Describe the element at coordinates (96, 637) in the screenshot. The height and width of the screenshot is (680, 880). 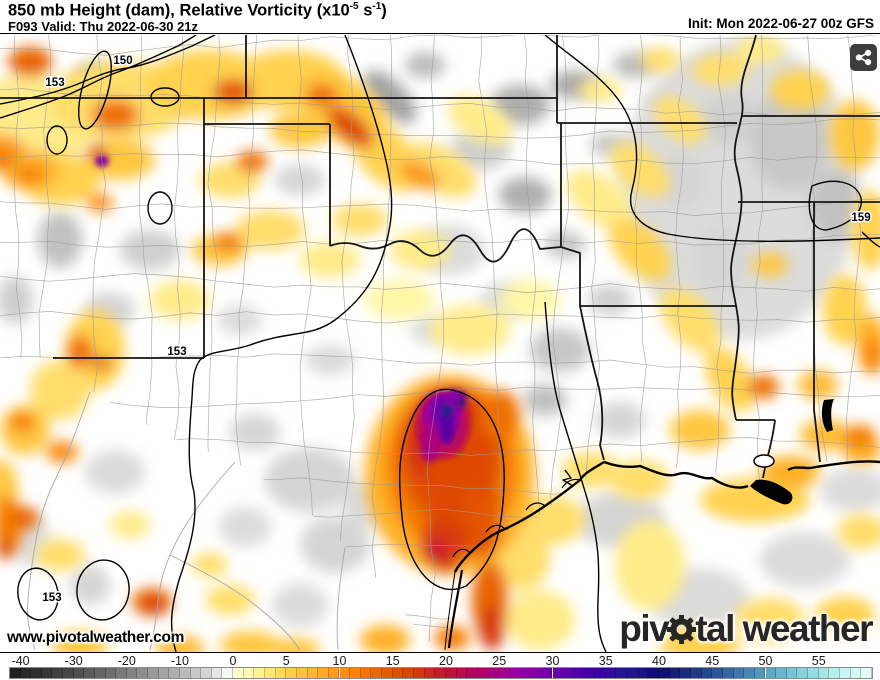
I see `watermark-url: www.pivotalweather.com` at that location.